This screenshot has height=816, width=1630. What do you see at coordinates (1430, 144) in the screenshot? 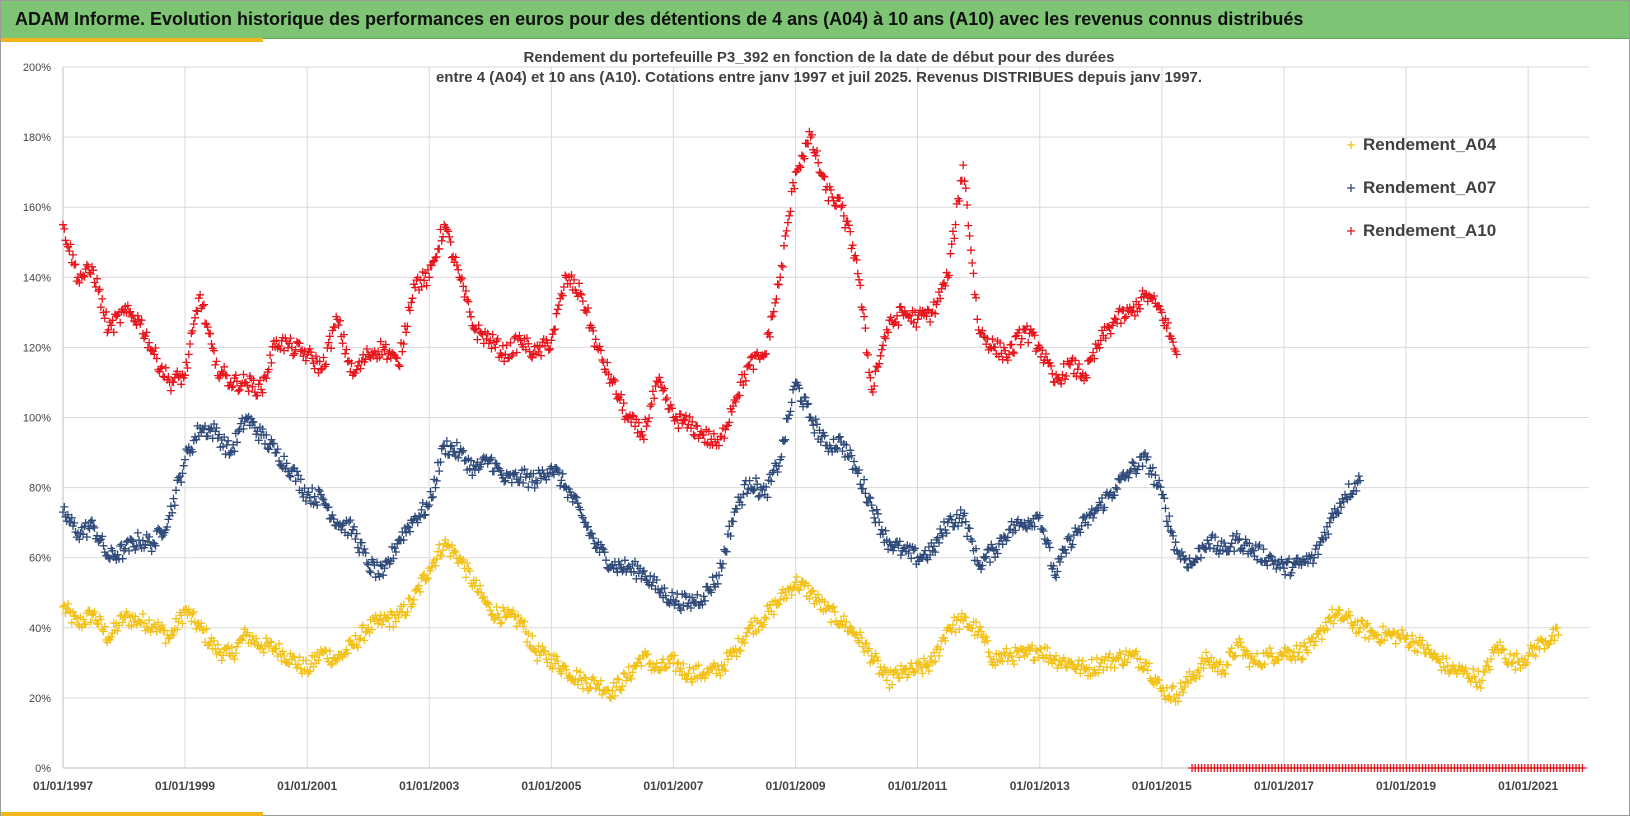
I see `legend-label: Rendement_A04` at bounding box center [1430, 144].